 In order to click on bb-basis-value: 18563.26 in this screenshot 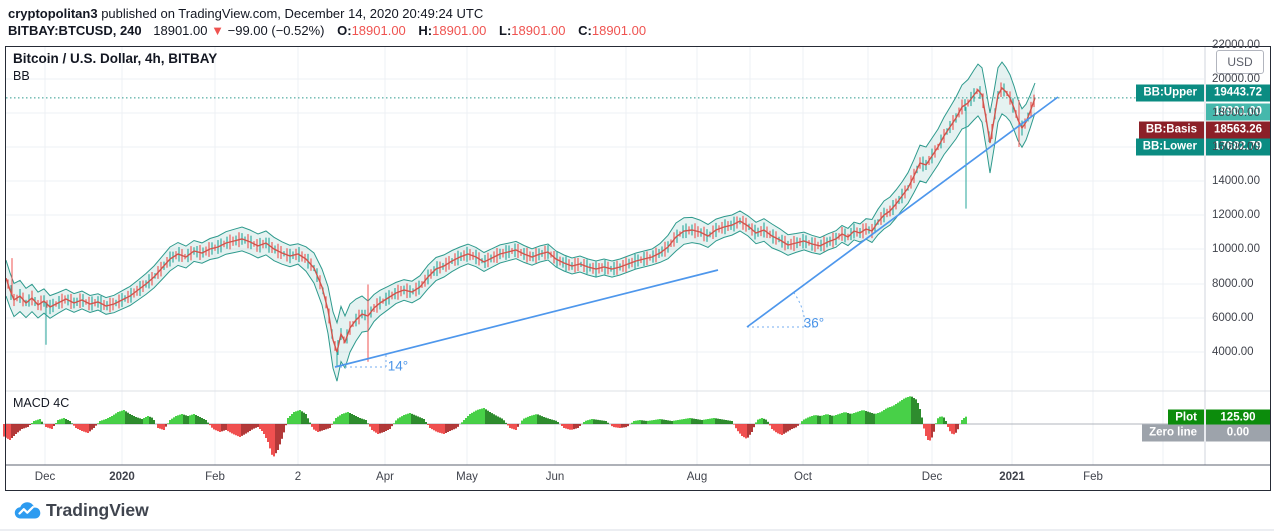, I will do `click(1238, 130)`.